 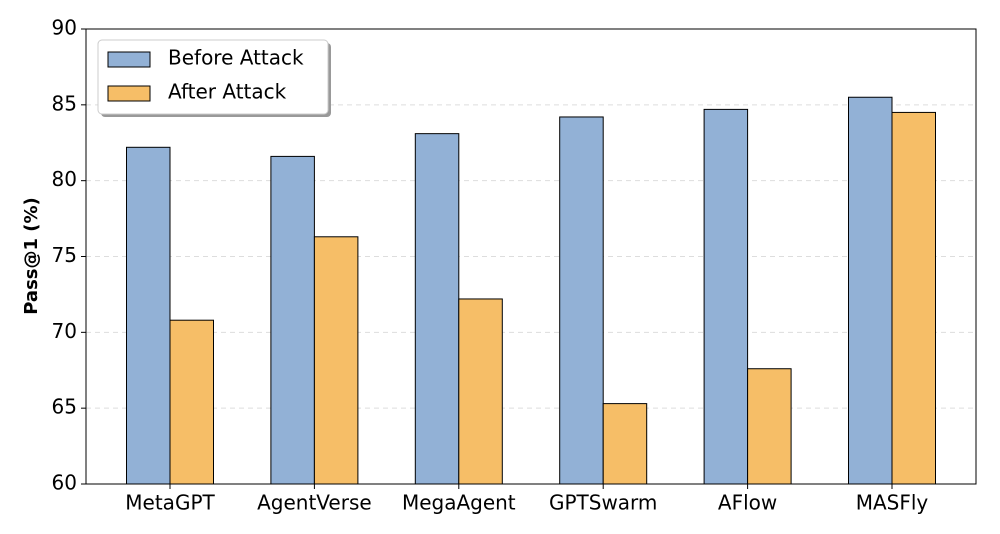 I want to click on legend-label: Before Attack, so click(x=236, y=58).